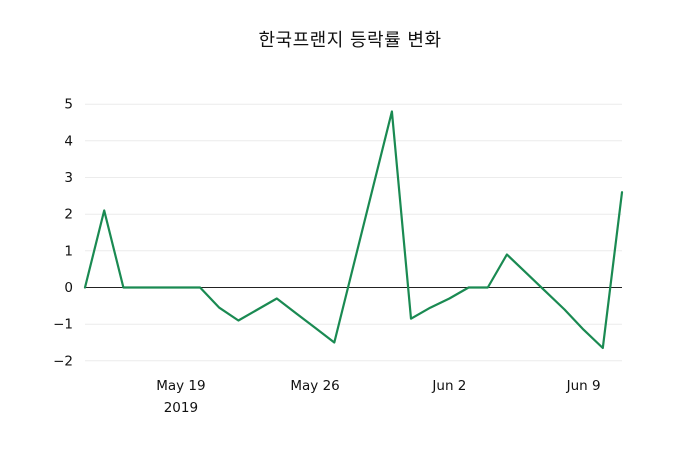  Describe the element at coordinates (180, 386) in the screenshot. I see `x-axis-tick-label: May 19` at that location.